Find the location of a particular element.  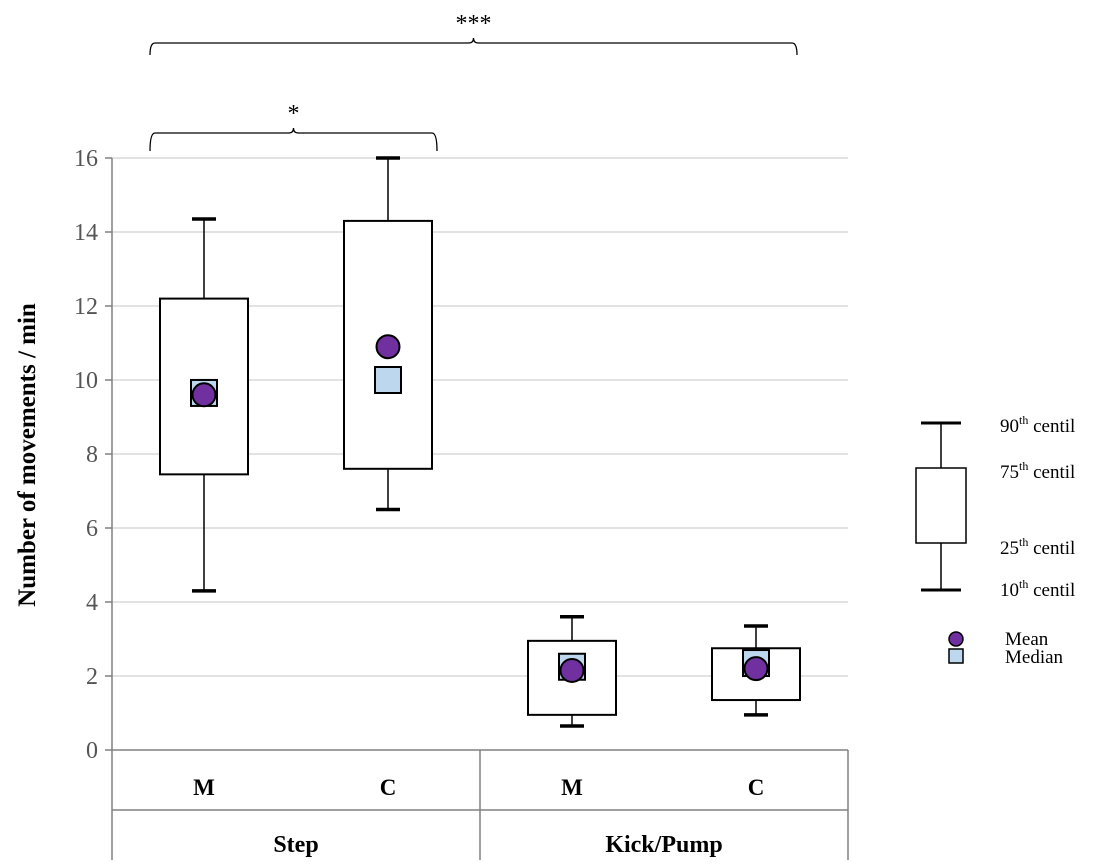

box-step-c is located at coordinates (388, 334).